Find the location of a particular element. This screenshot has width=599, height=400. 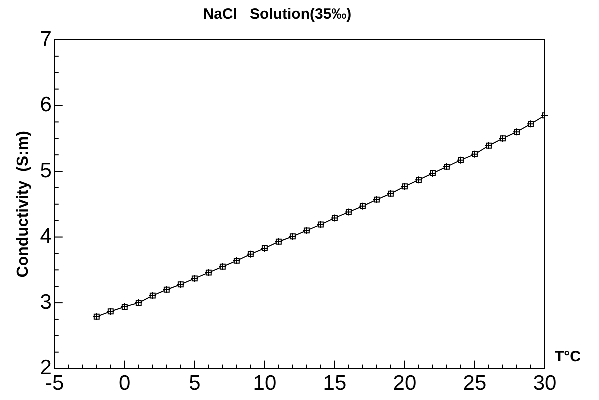

x-tick-label: 0 is located at coordinates (125, 384).